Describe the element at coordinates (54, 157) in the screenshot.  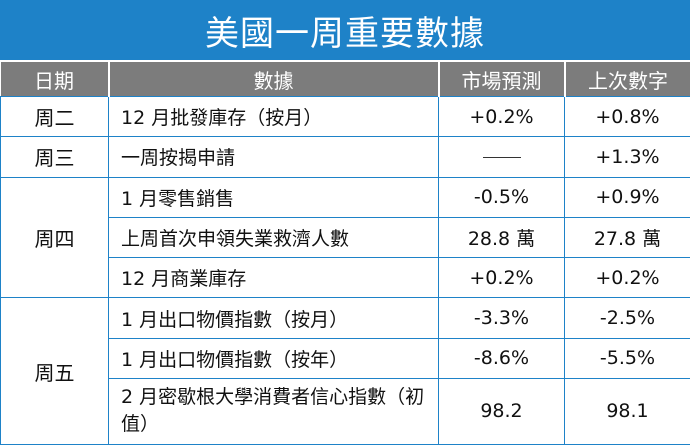
I see `day-cell: 周三` at that location.